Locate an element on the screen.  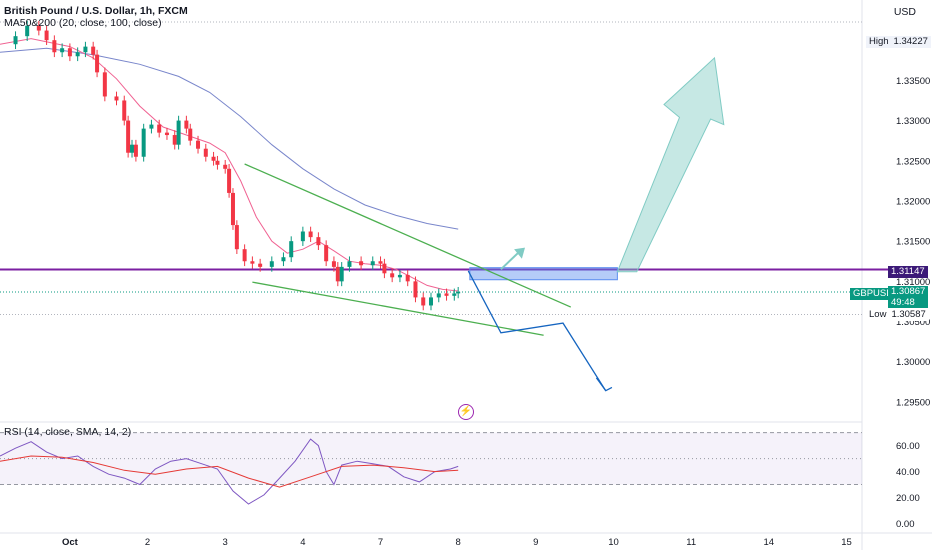
time-tick-label: 7 is located at coordinates (380, 542).